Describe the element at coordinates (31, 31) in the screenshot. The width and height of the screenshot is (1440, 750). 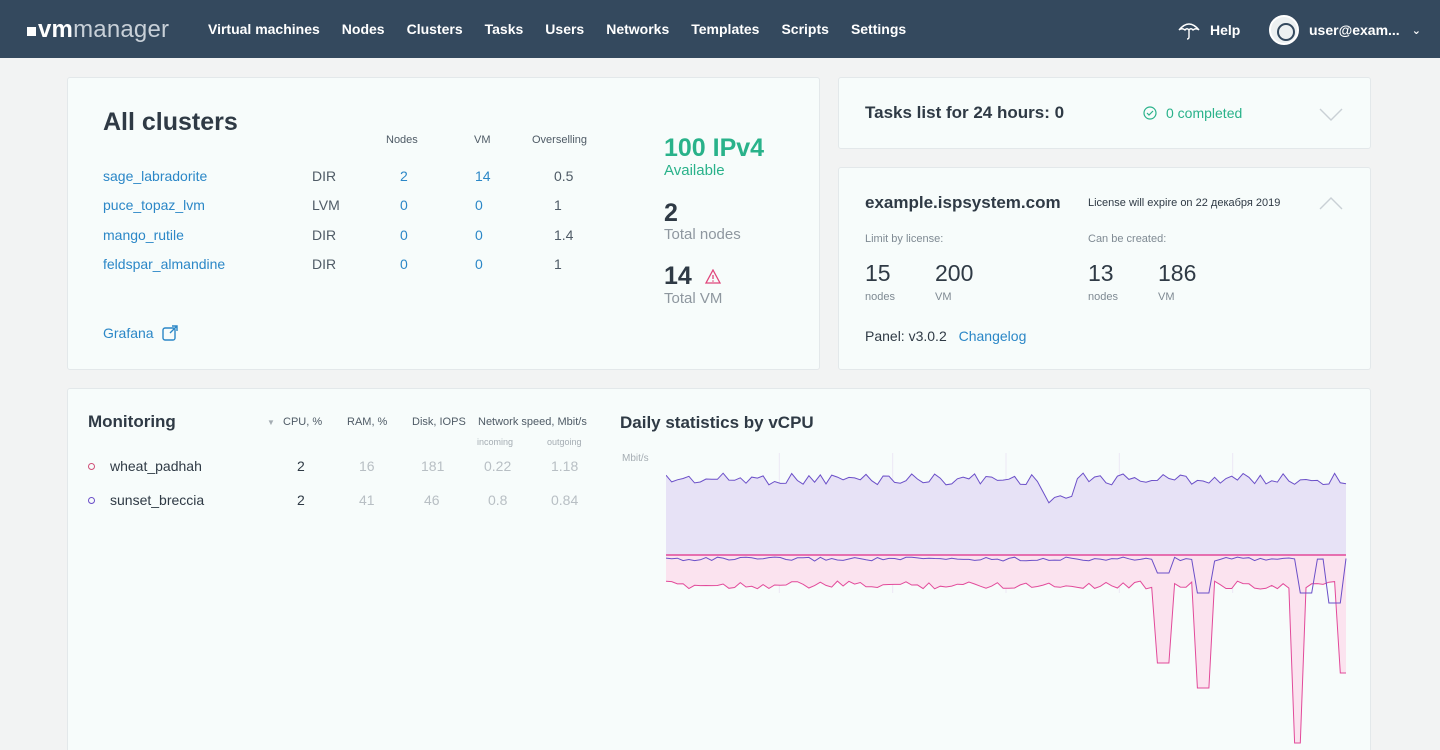
I see `logo-square-icon` at that location.